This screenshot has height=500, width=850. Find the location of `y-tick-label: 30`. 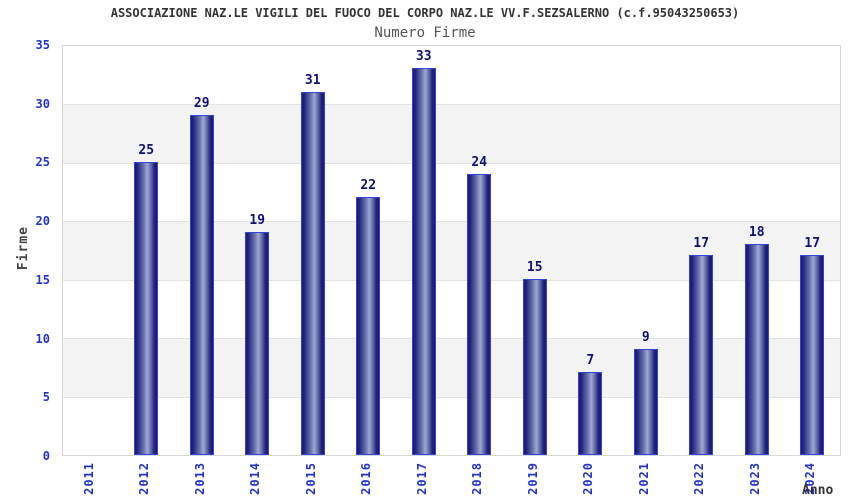

y-tick-label: 30 is located at coordinates (42, 103).